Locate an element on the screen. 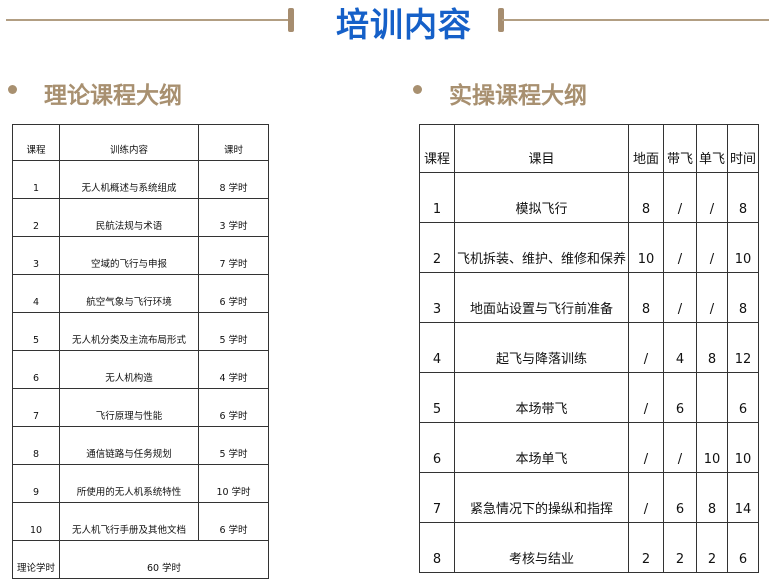 This screenshot has width=769, height=584. total-value: 60 学时 is located at coordinates (164, 559).